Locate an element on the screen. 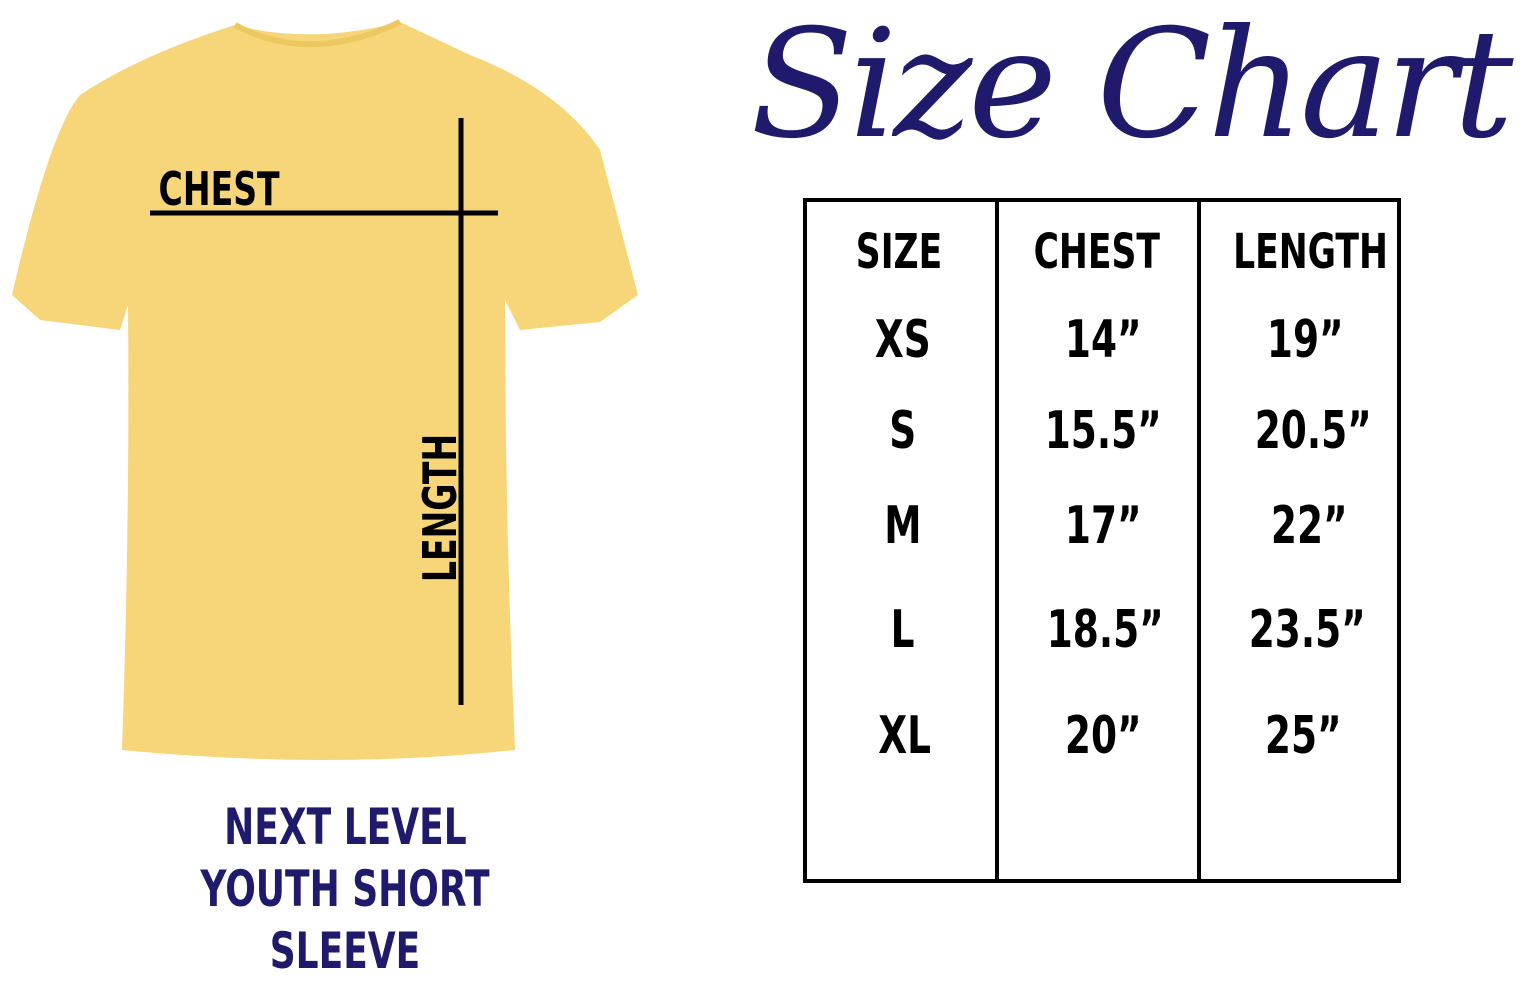  header-chest: CHEST is located at coordinates (1097, 252).